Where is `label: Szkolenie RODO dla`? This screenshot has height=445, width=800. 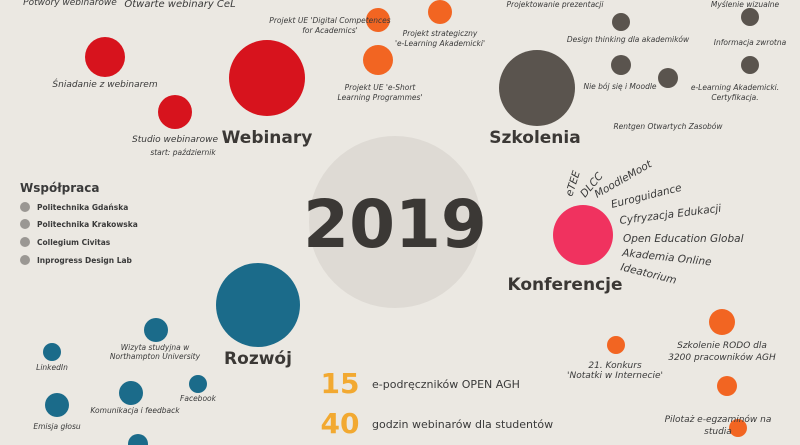
label: Szkolenie RODO dla is located at coordinates (722, 346).